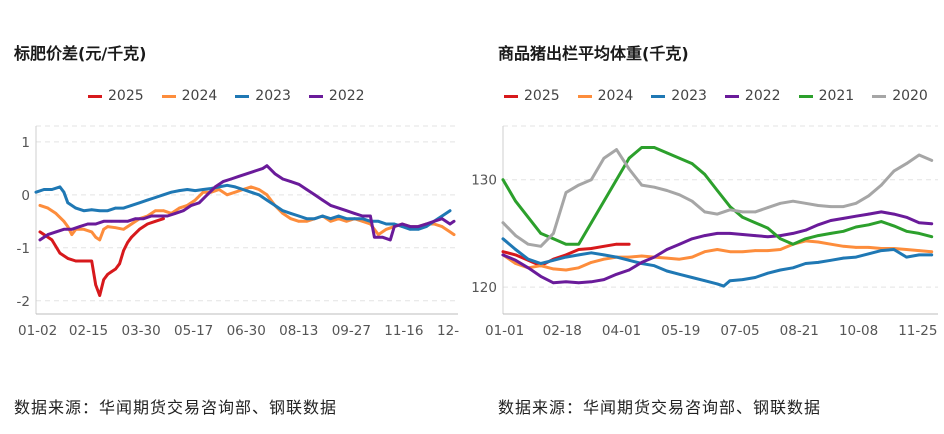 The height and width of the screenshot is (434, 944). What do you see at coordinates (448, 331) in the screenshot?
I see `x-tick-label: 12-` at bounding box center [448, 331].